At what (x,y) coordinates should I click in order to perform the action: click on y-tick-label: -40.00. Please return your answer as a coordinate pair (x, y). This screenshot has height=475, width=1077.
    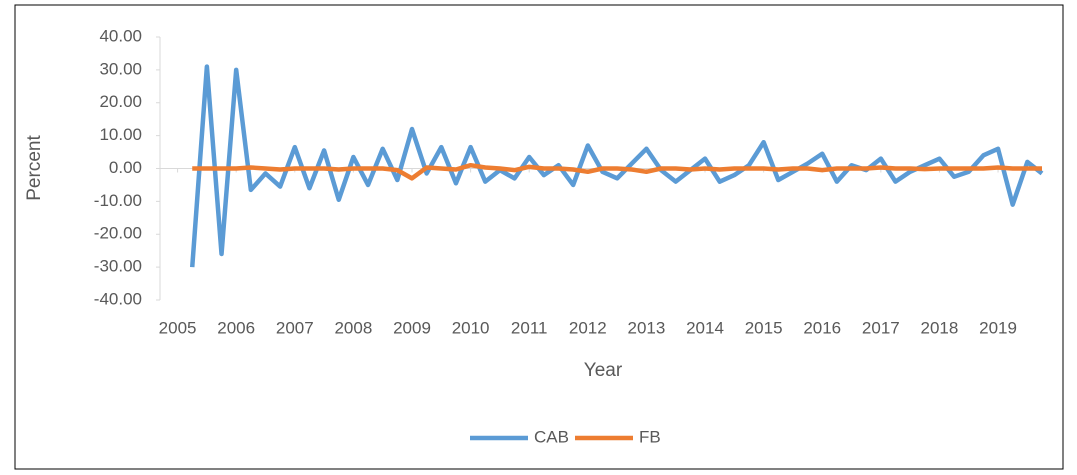
    Looking at the image, I should click on (118, 298).